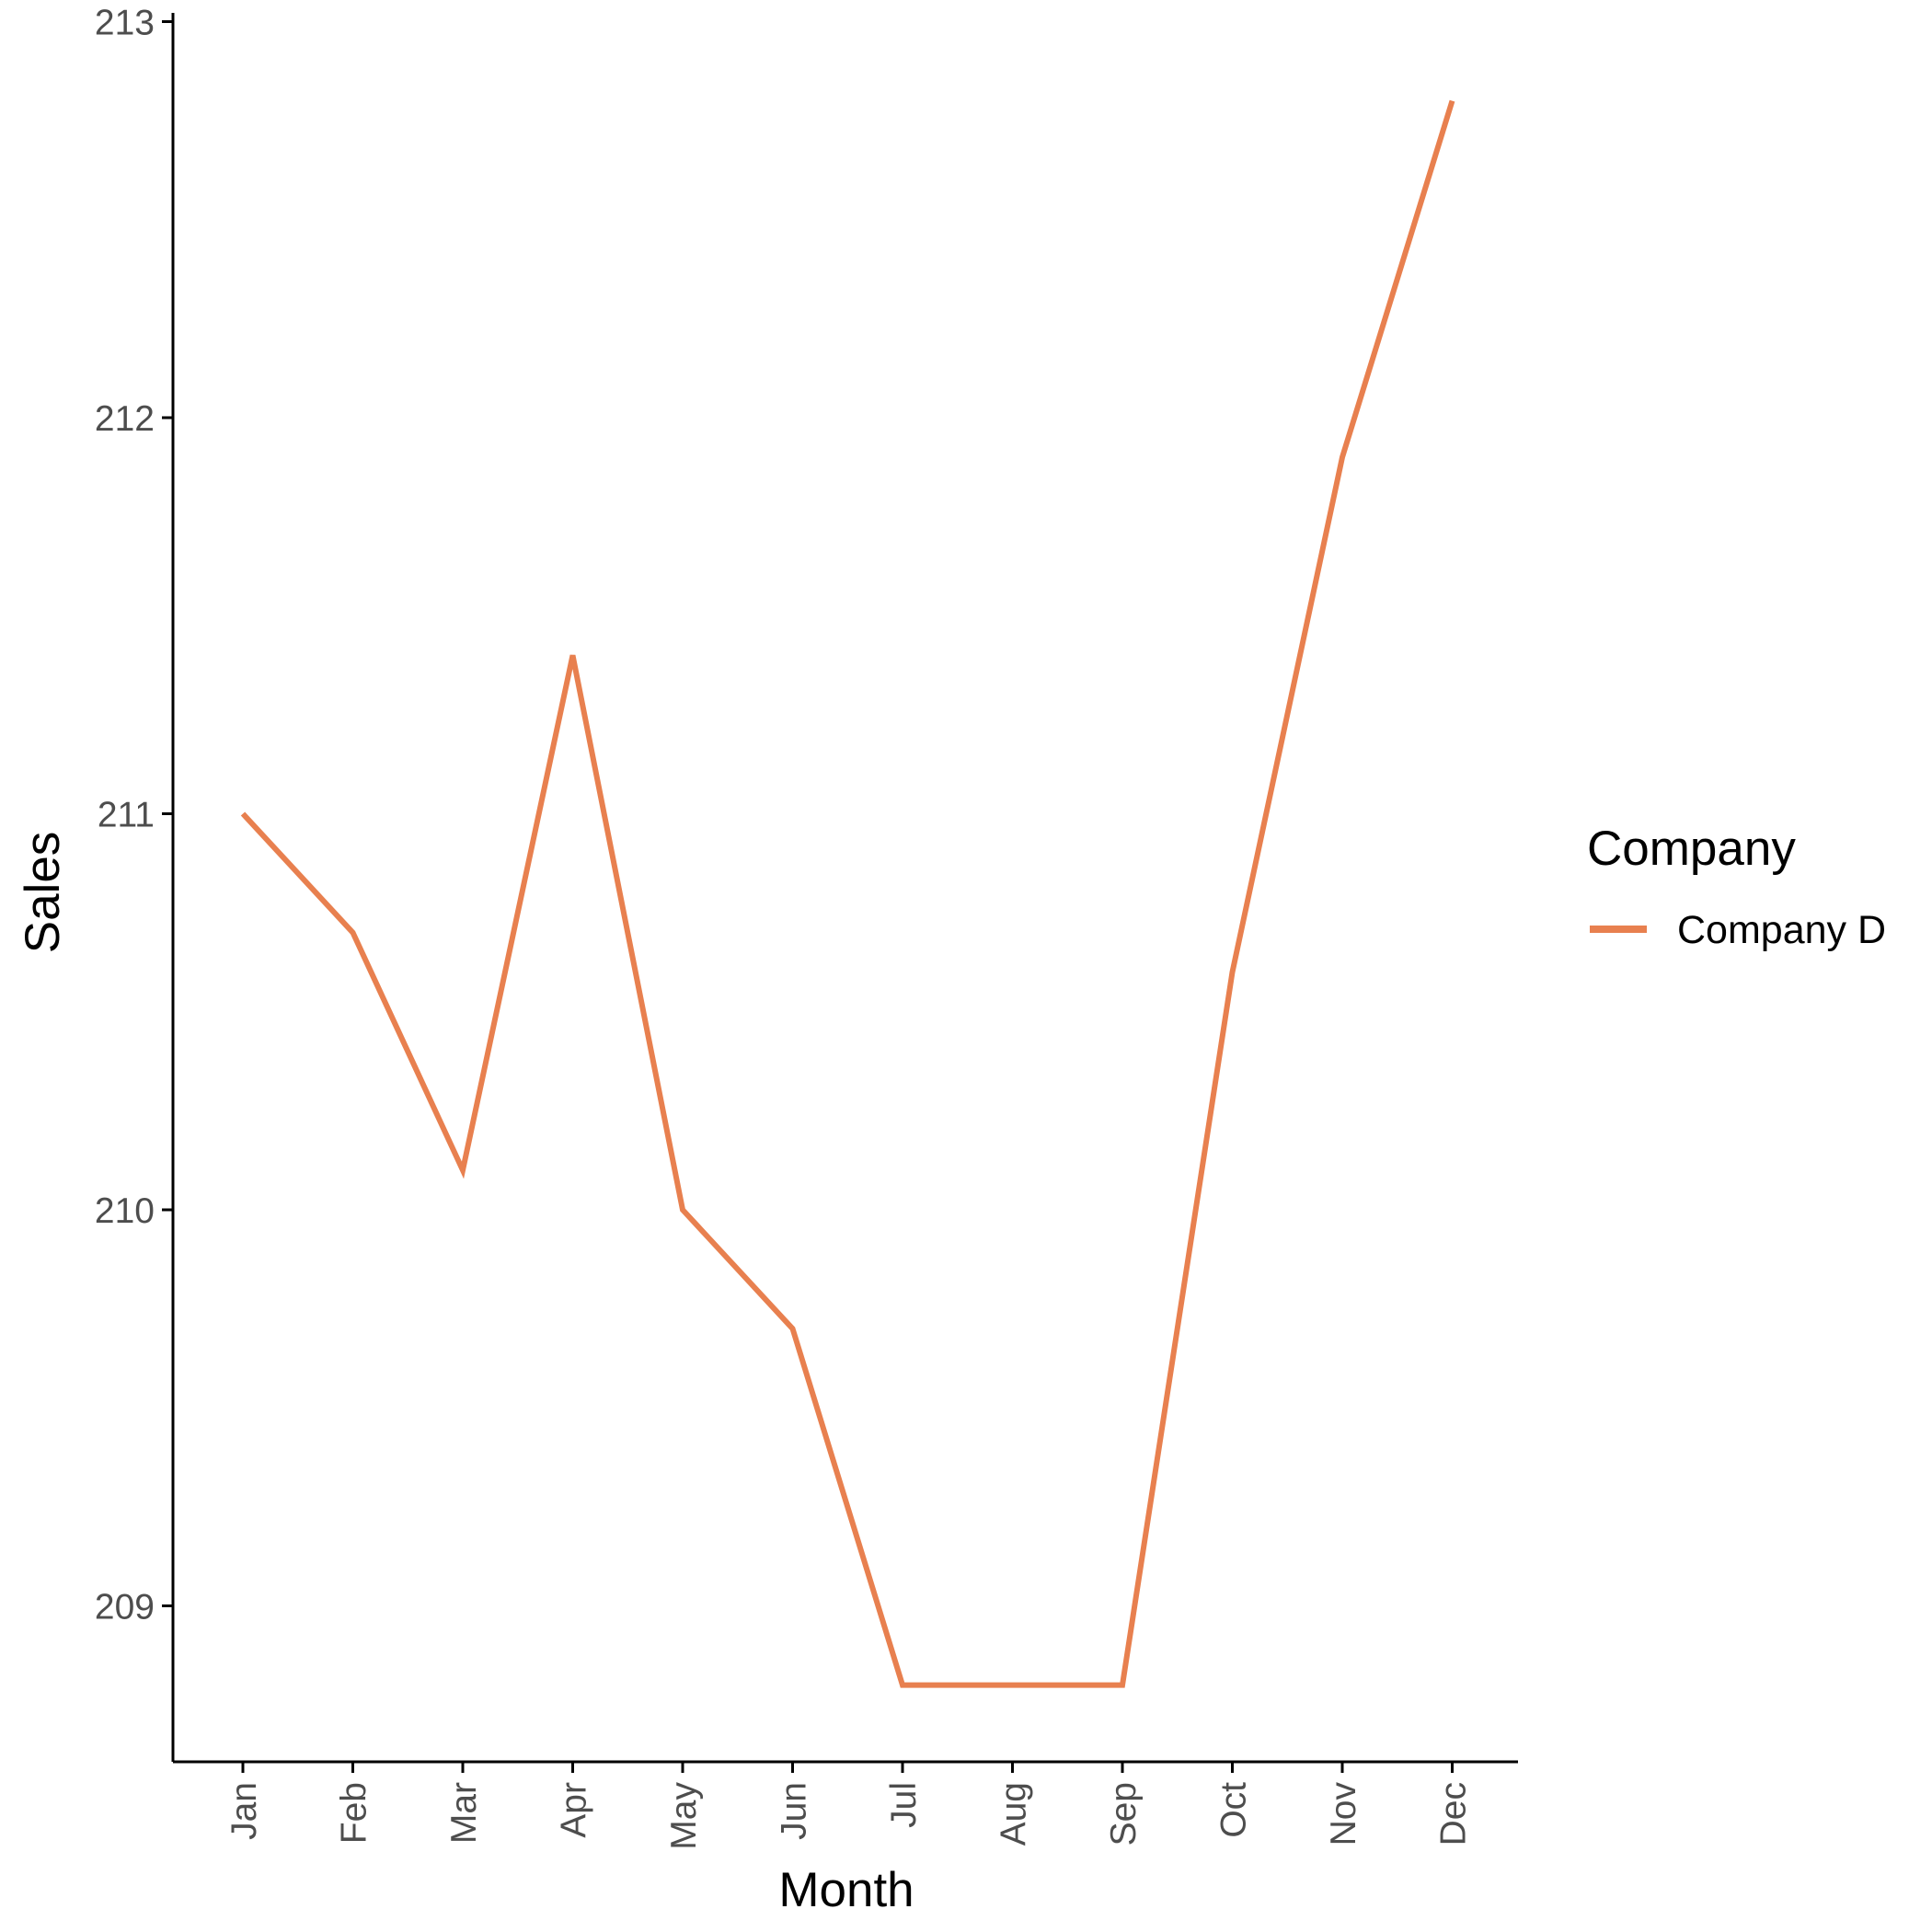 The image size is (1932, 1932). I want to click on y-axis-title: Sales, so click(43, 893).